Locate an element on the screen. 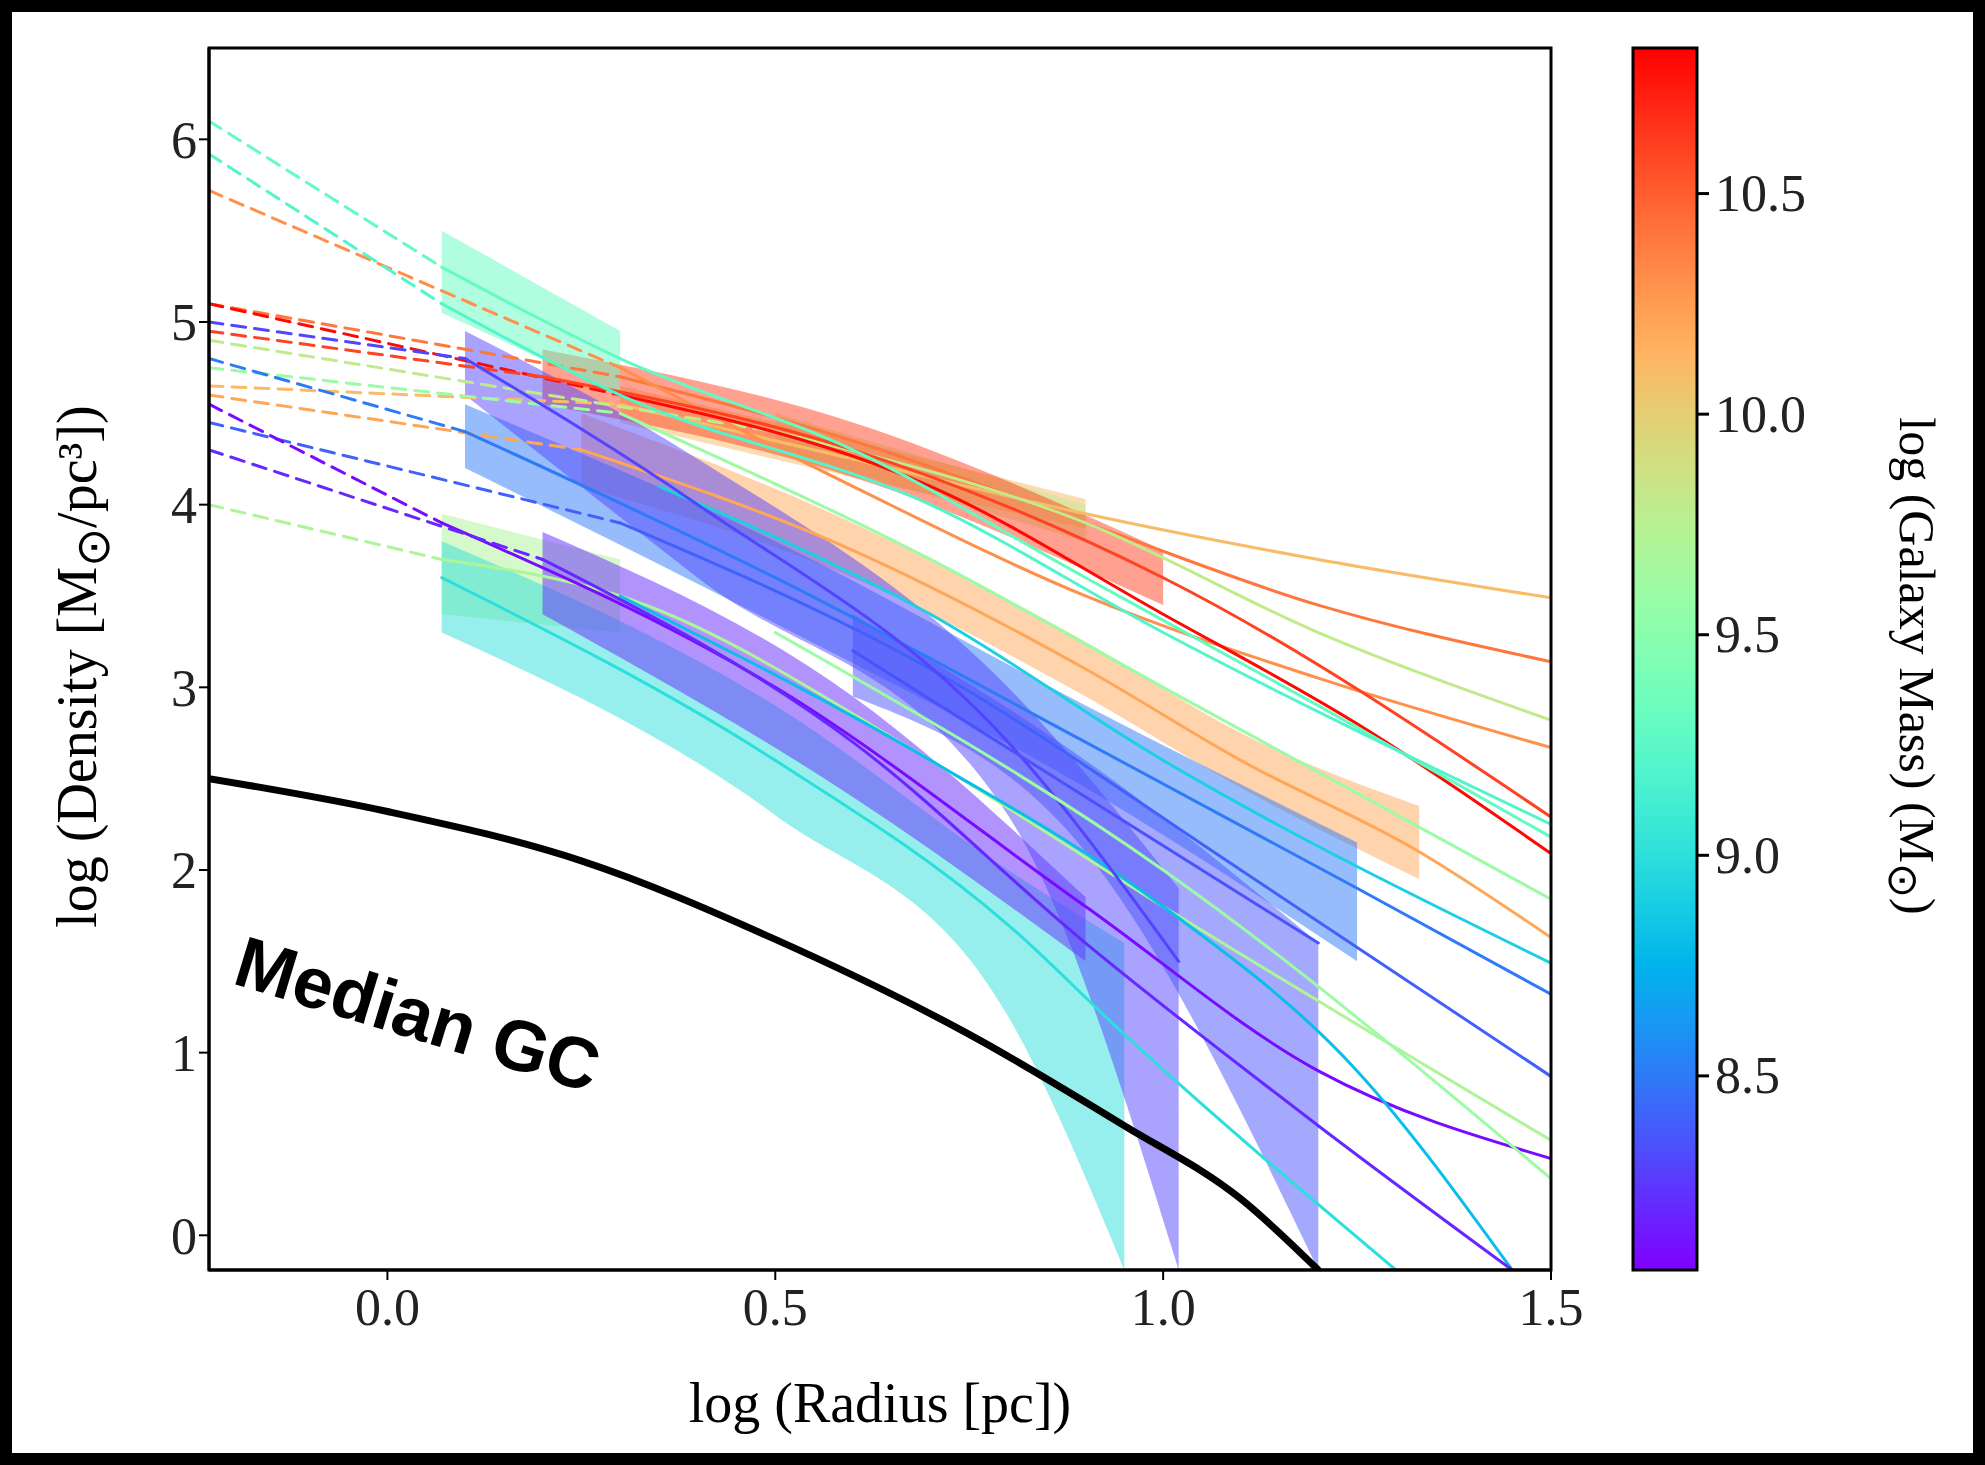 Image resolution: width=1985 pixels, height=1465 pixels. color-bar-label: 9.5 is located at coordinates (1747, 635).